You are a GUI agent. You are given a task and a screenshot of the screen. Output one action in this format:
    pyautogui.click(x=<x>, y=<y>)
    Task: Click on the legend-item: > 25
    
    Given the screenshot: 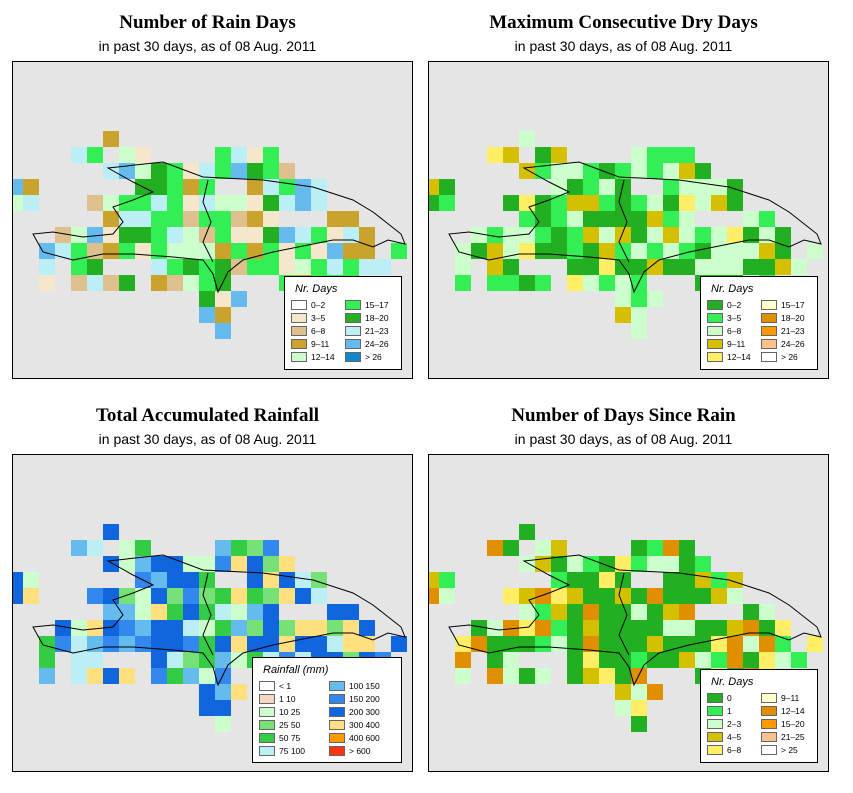 What is the action you would take?
    pyautogui.click(x=786, y=750)
    